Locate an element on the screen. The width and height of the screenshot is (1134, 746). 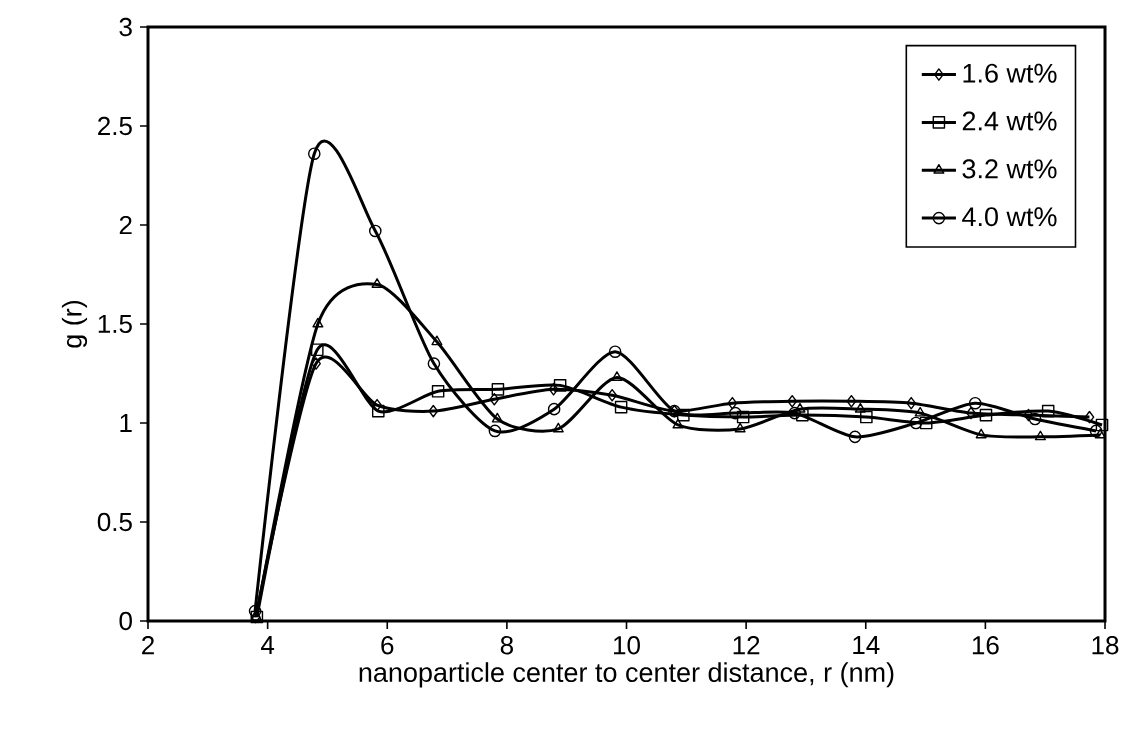
x-tick-label: 12 is located at coordinates (746, 645).